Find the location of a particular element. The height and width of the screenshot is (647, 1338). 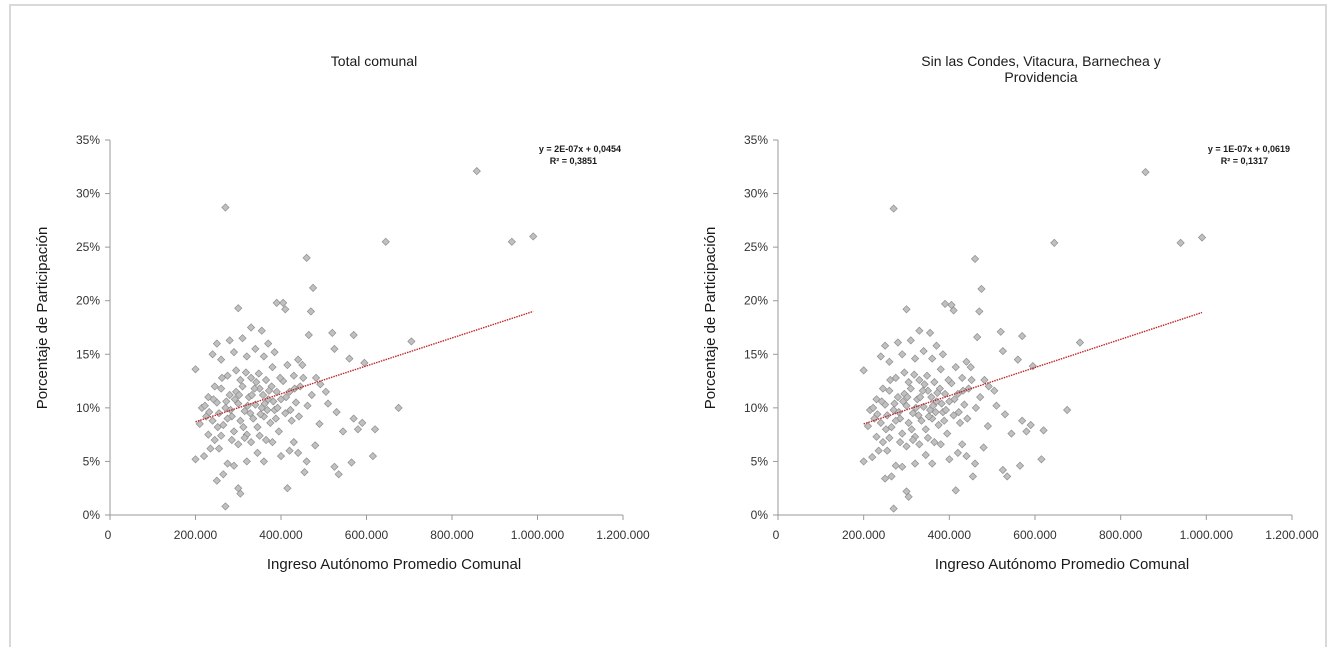

y-tick-label: 5% is located at coordinates (92, 461).